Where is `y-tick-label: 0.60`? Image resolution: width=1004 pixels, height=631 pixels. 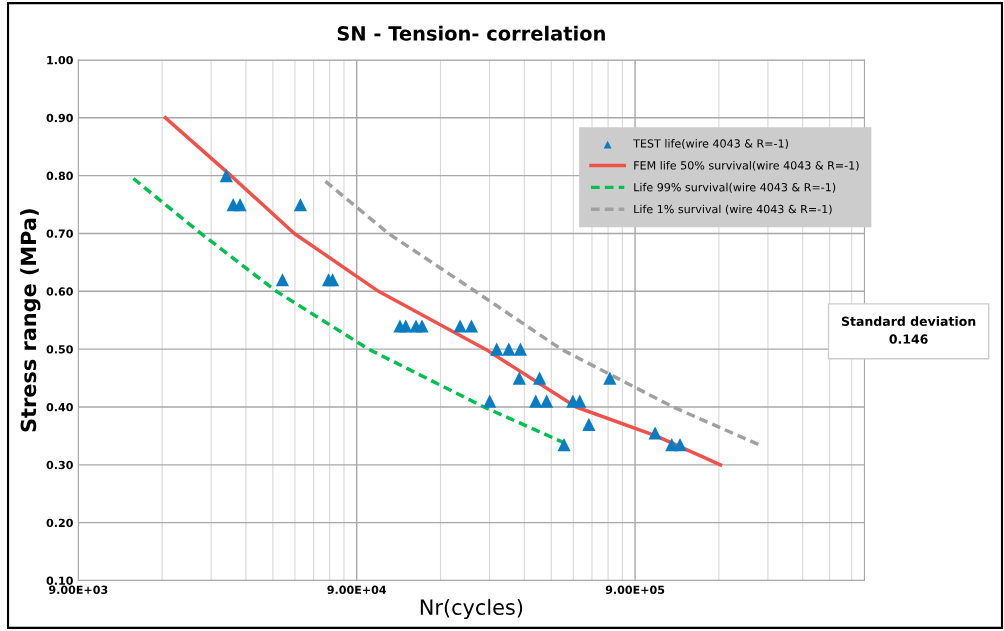 y-tick-label: 0.60 is located at coordinates (59, 291).